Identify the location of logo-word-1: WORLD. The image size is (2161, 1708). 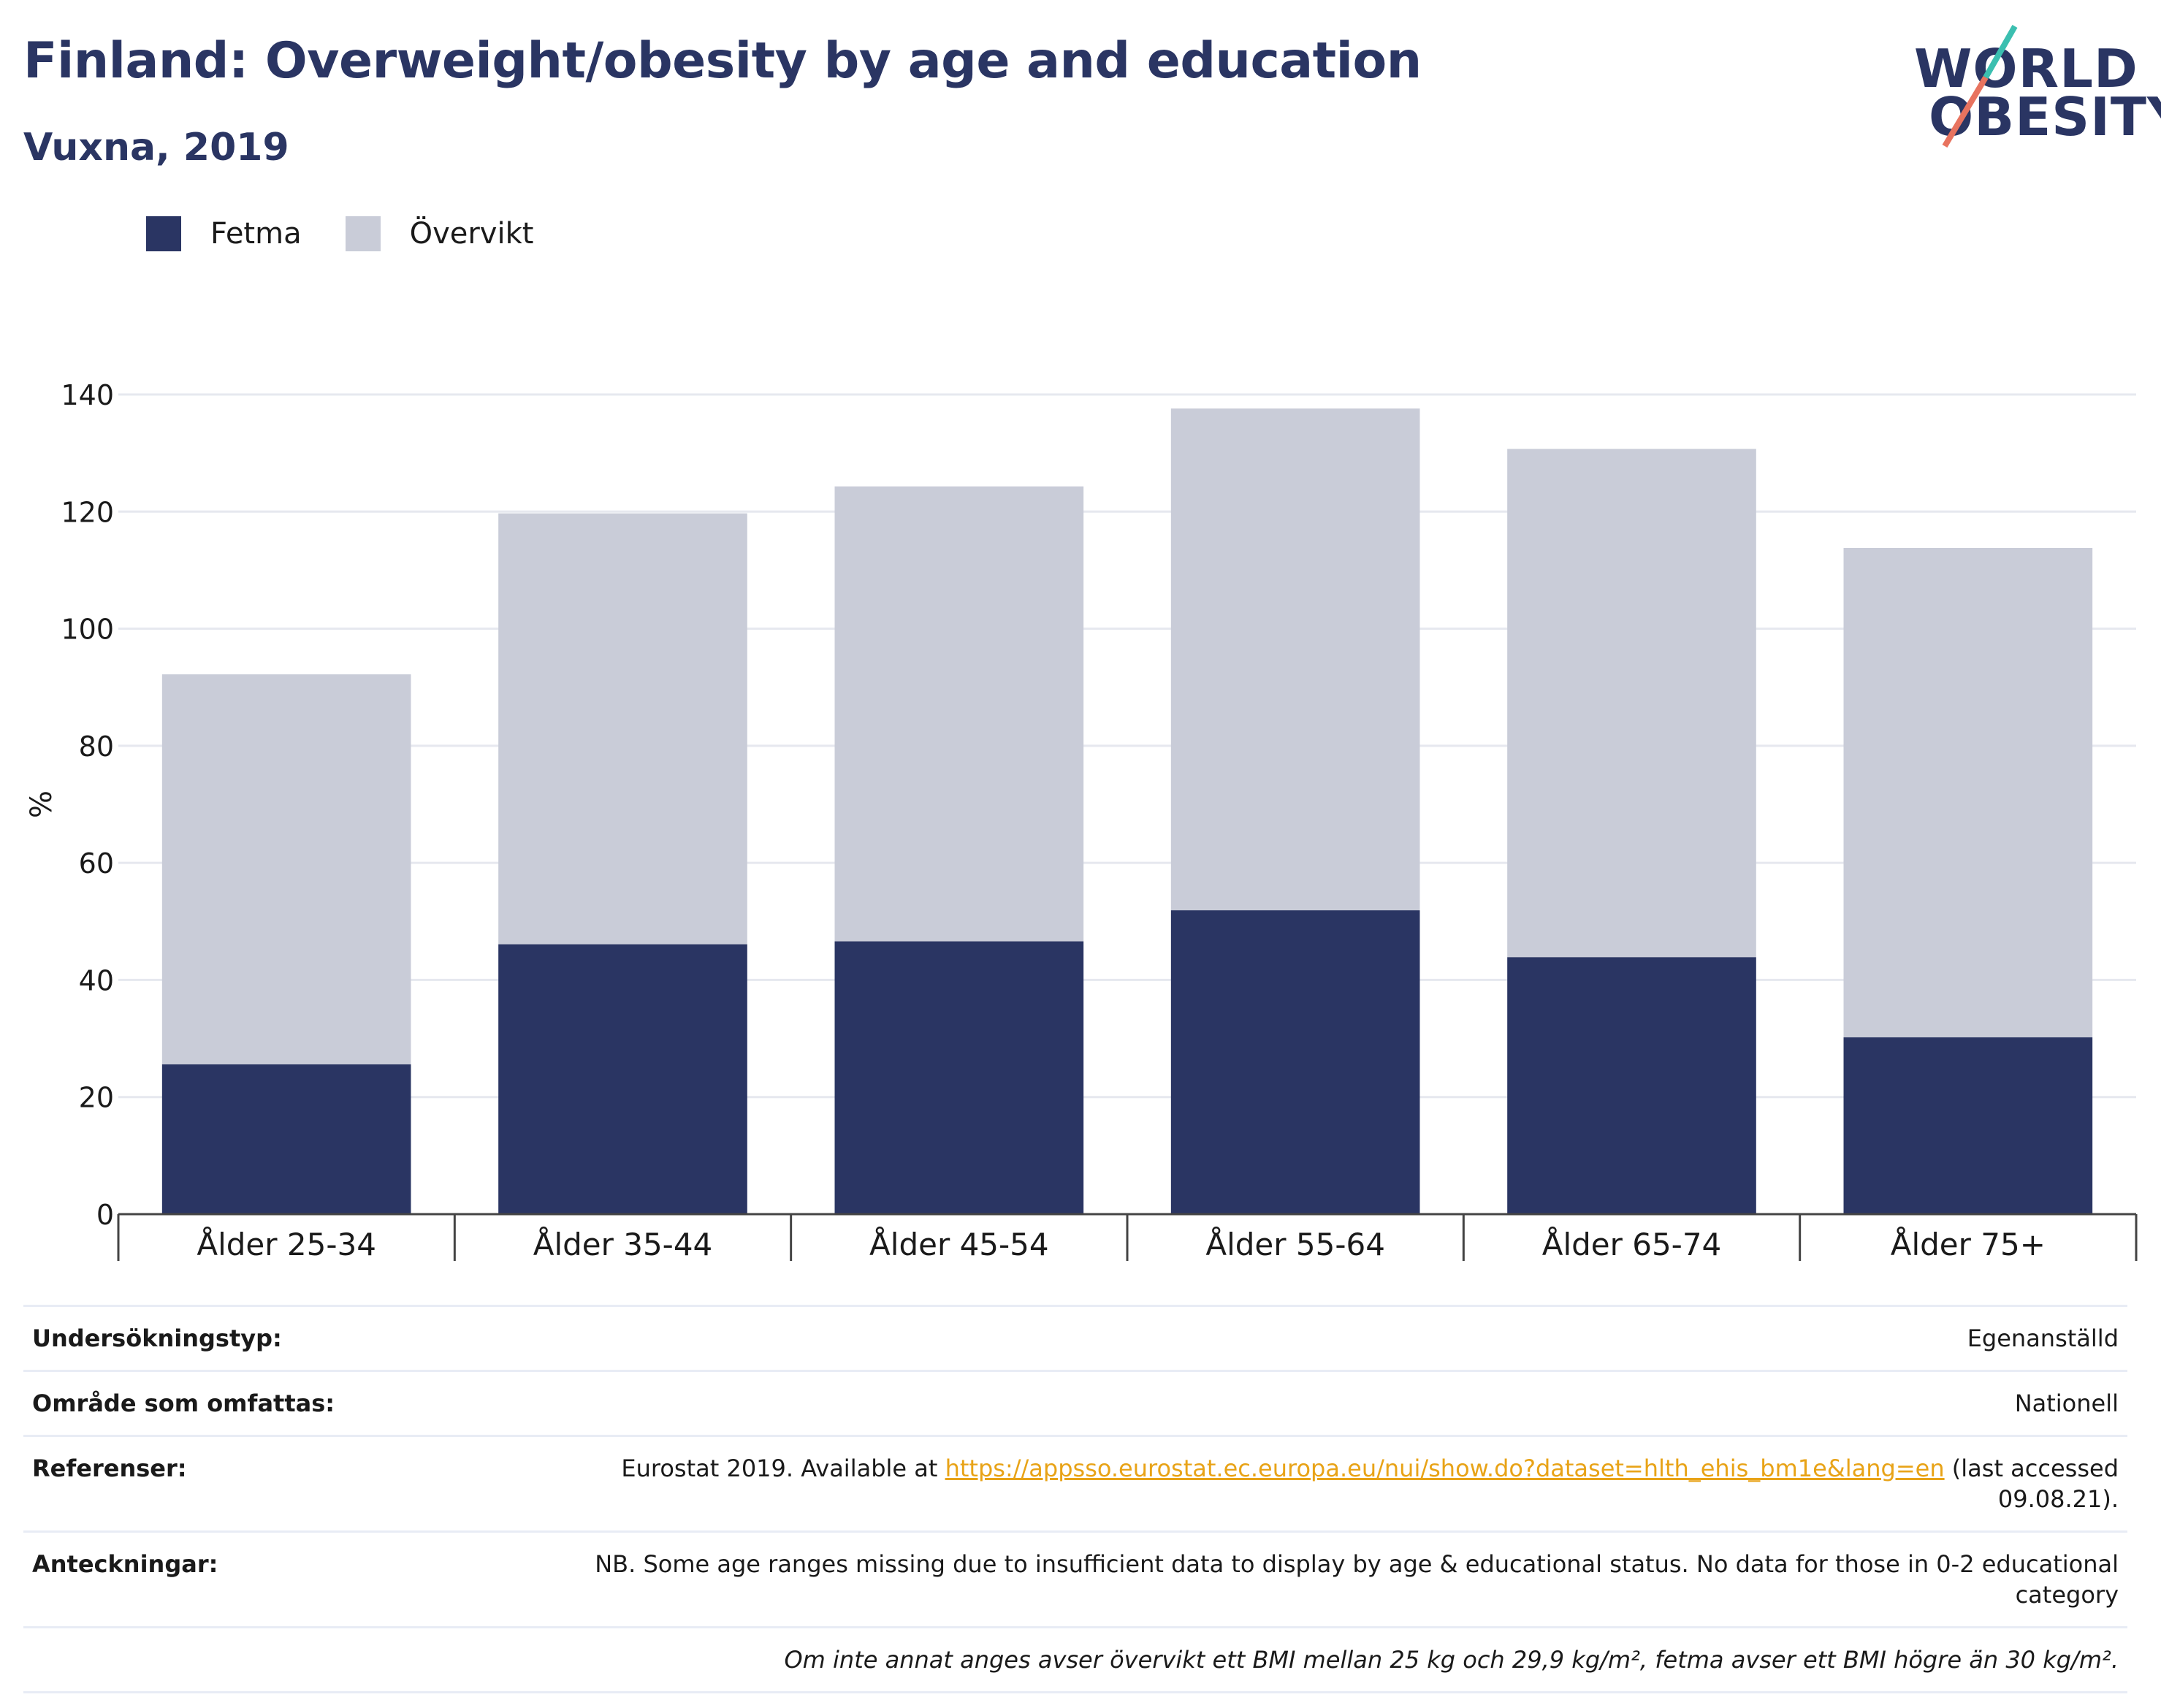
(2026, 68).